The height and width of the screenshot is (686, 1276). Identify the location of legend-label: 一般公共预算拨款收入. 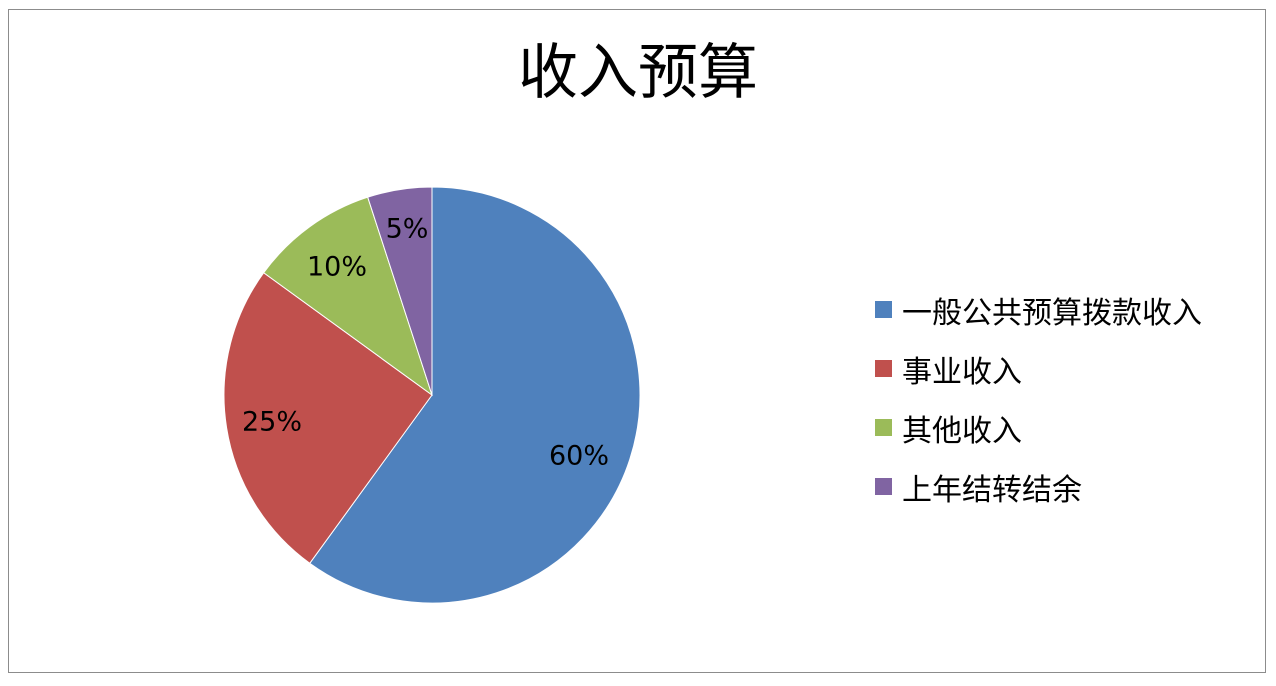
(1052, 313).